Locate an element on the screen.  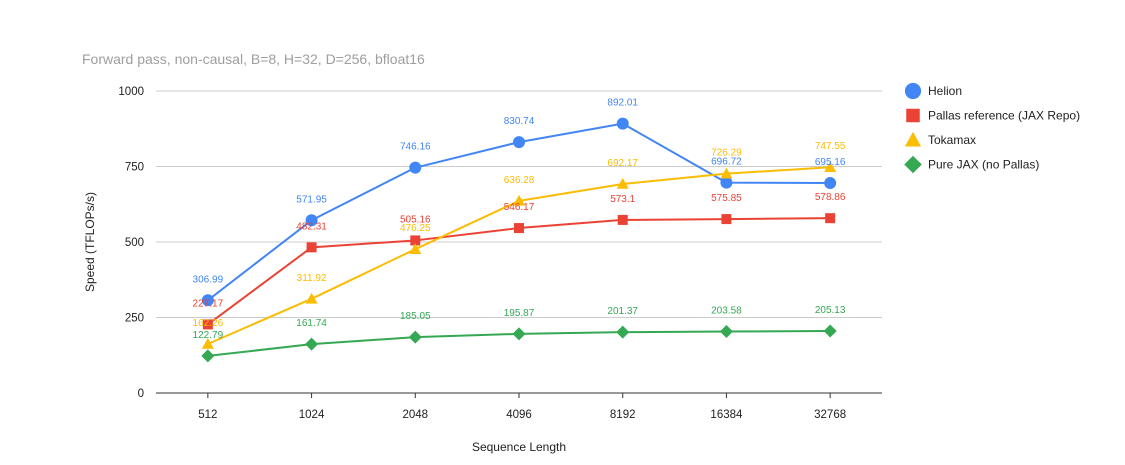
legend-item: Helion is located at coordinates (933, 91).